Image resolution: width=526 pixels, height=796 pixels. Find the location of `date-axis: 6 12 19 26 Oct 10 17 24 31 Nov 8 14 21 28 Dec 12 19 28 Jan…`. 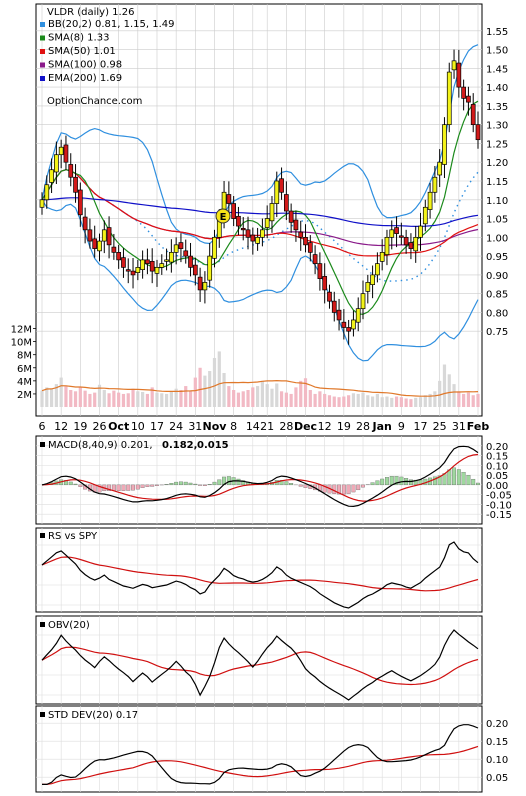

date-axis: 6 12 19 26 Oct 10 17 24 31 Nov 8 14 21 28 Dec 12 19 28 Jan… is located at coordinates (264, 426).